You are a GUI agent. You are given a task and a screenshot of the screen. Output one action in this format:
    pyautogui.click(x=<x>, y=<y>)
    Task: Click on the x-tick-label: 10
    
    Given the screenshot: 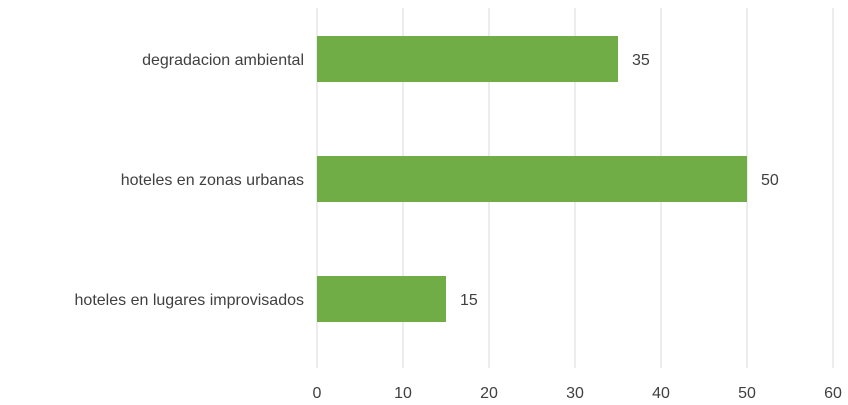 What is the action you would take?
    pyautogui.click(x=403, y=393)
    